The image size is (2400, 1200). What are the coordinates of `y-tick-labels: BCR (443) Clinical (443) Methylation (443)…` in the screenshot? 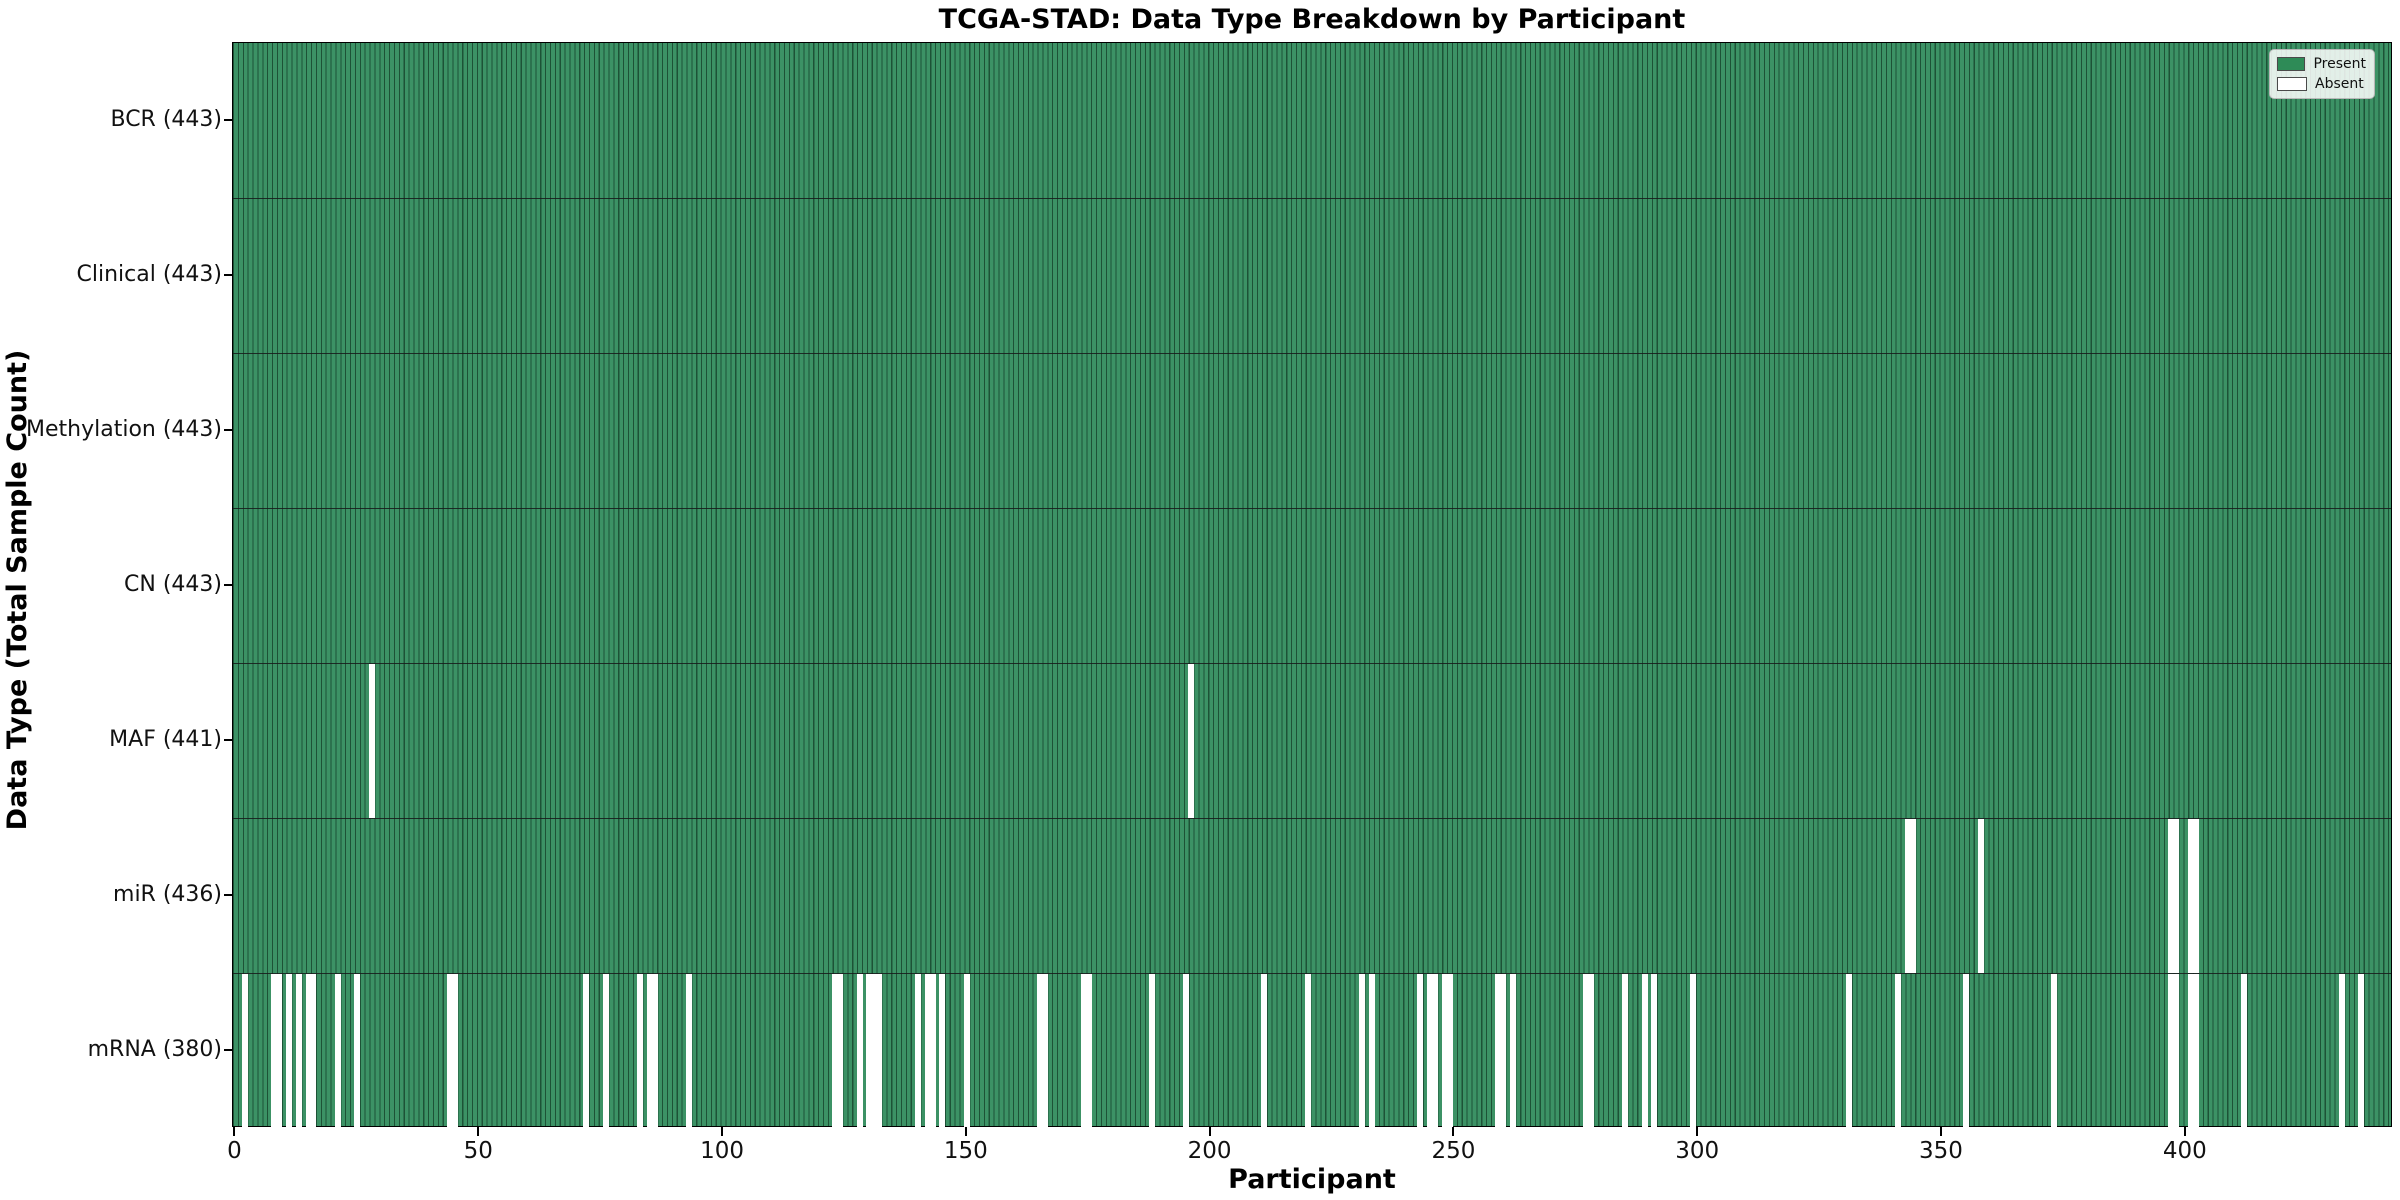 It's located at (111, 584).